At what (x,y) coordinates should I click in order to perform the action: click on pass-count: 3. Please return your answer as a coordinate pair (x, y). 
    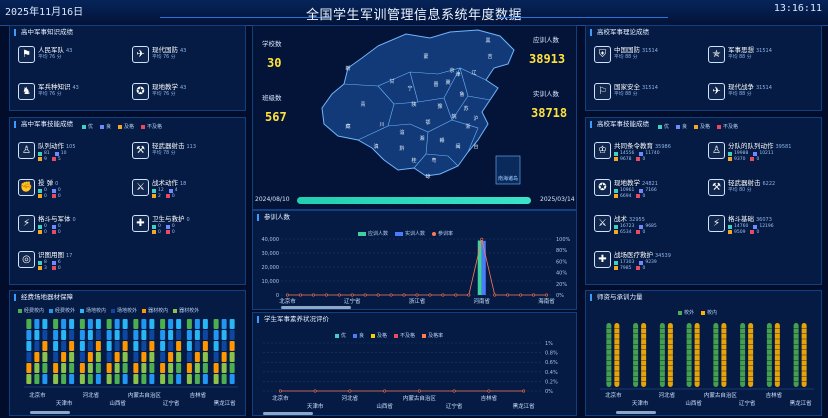
    Looking at the image, I should click on (45, 268).